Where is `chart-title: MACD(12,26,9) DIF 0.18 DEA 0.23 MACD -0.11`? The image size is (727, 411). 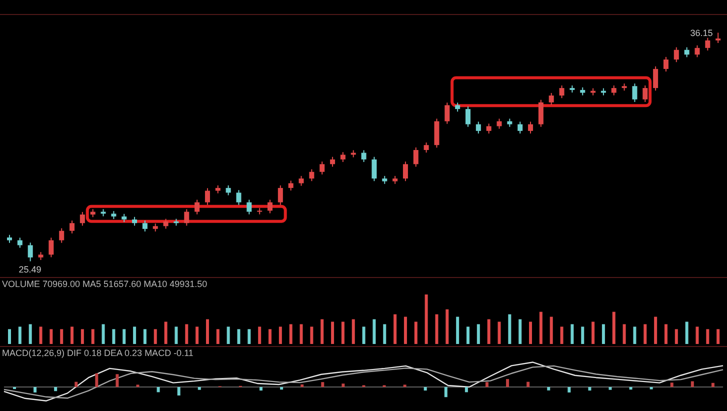
chart-title: MACD(12,26,9) DIF 0.18 DEA 0.23 MACD -0.11 is located at coordinates (97, 353).